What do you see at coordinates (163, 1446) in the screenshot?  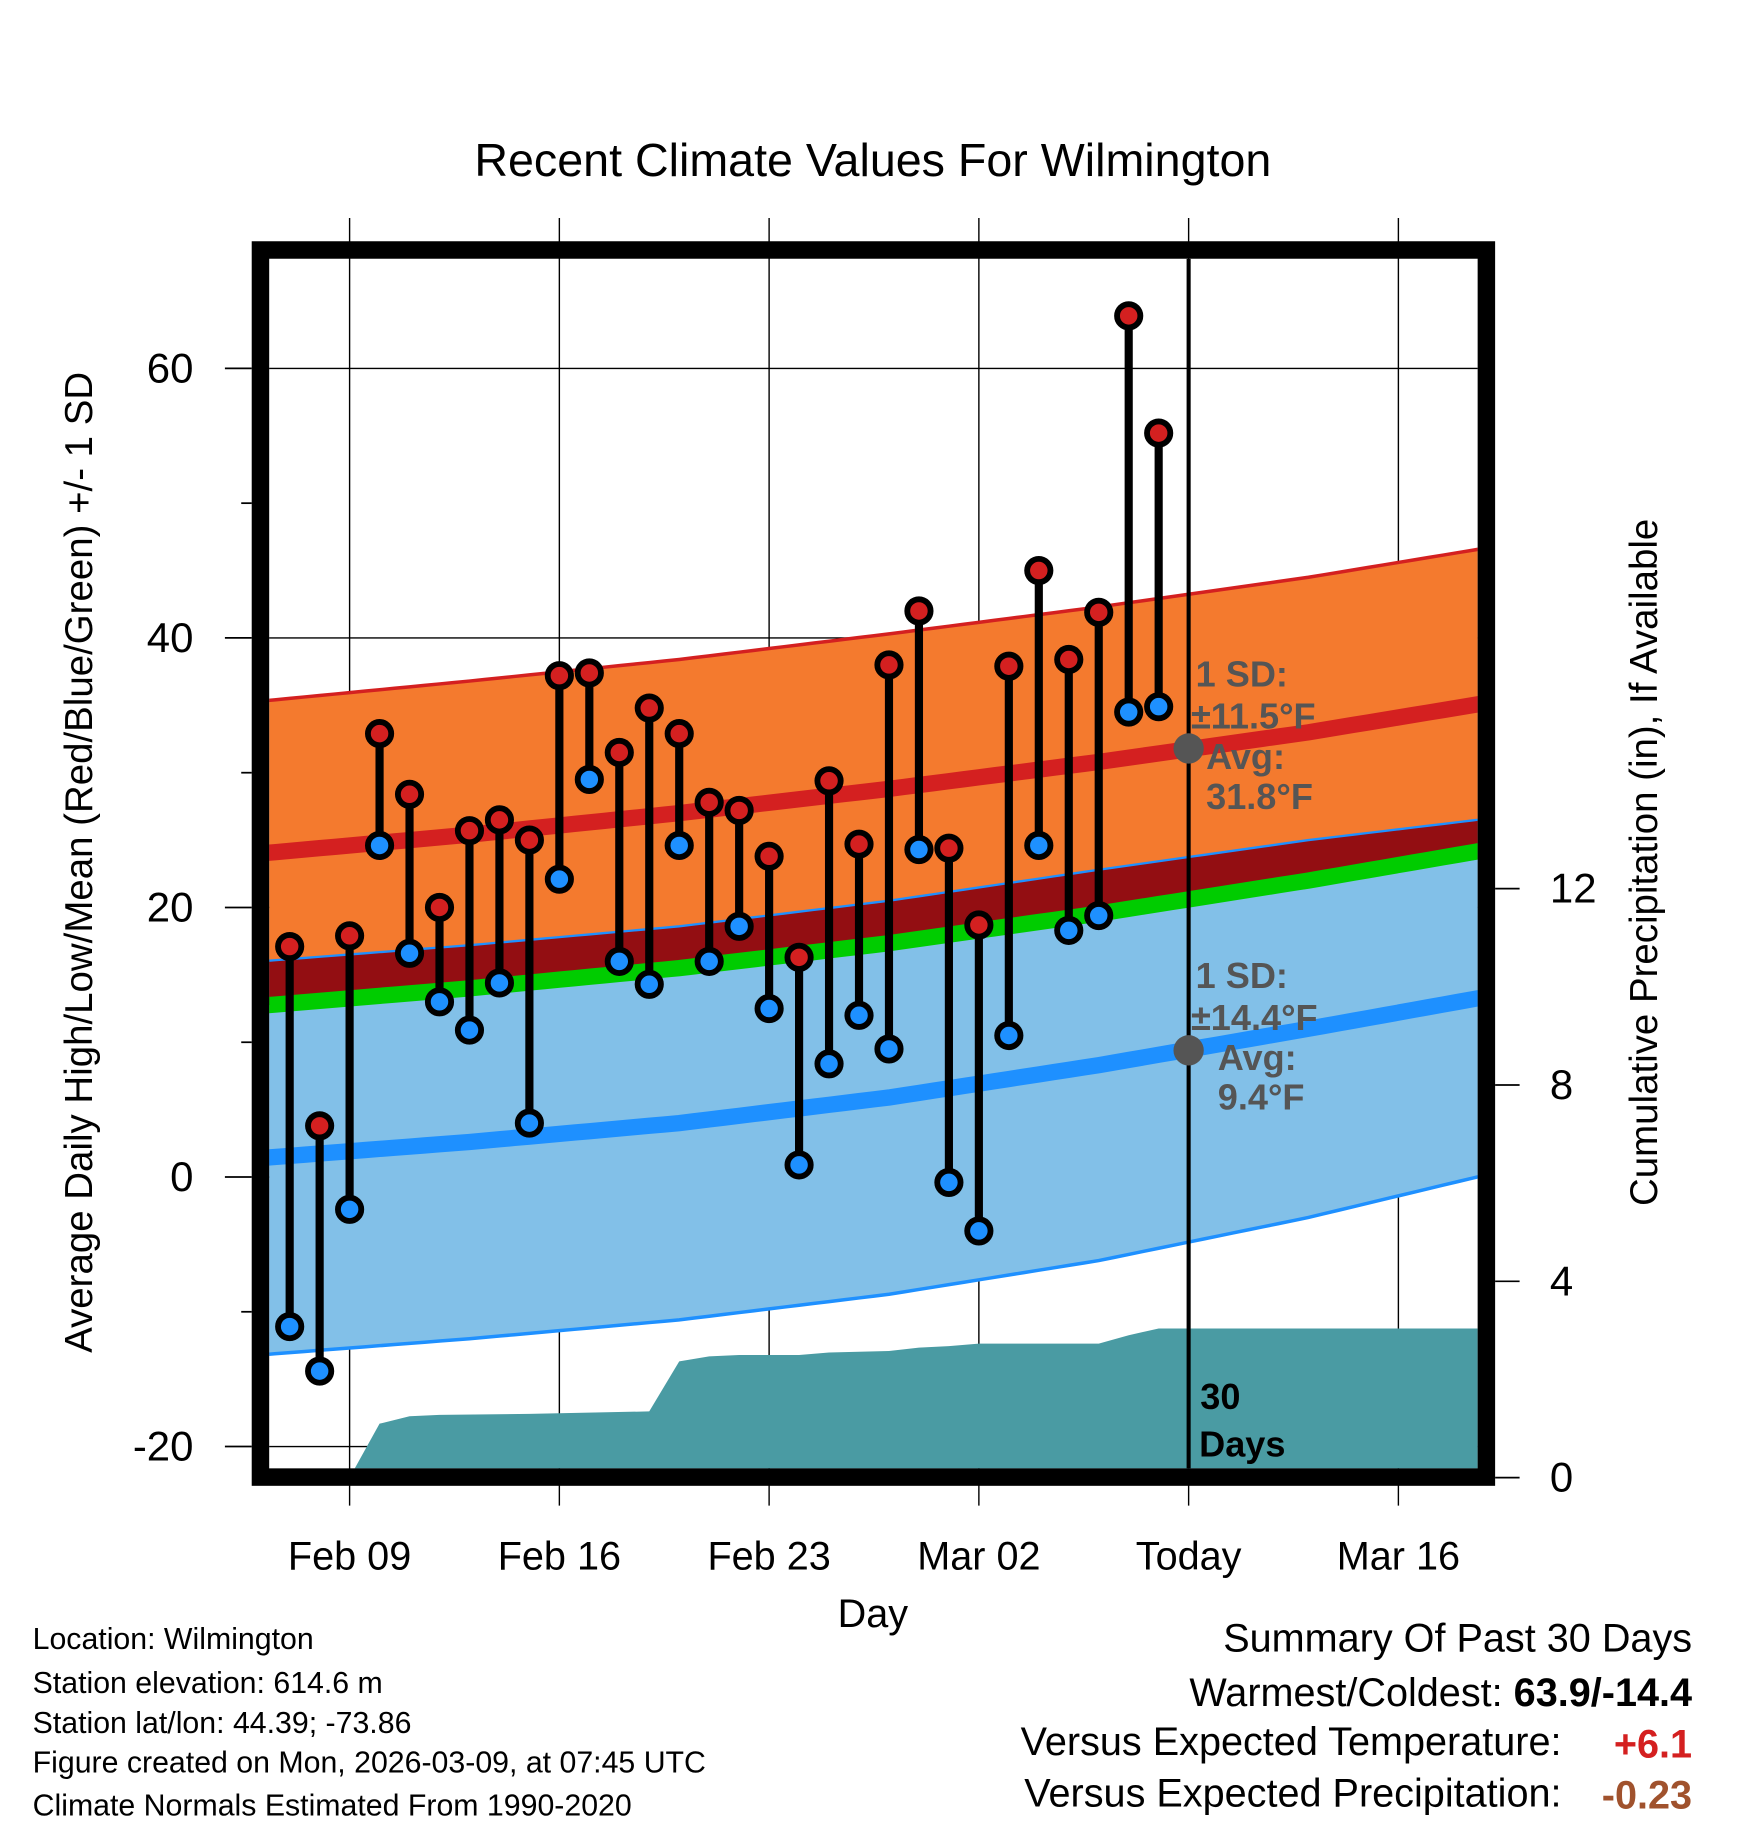 I see `y-tick-label: -20` at bounding box center [163, 1446].